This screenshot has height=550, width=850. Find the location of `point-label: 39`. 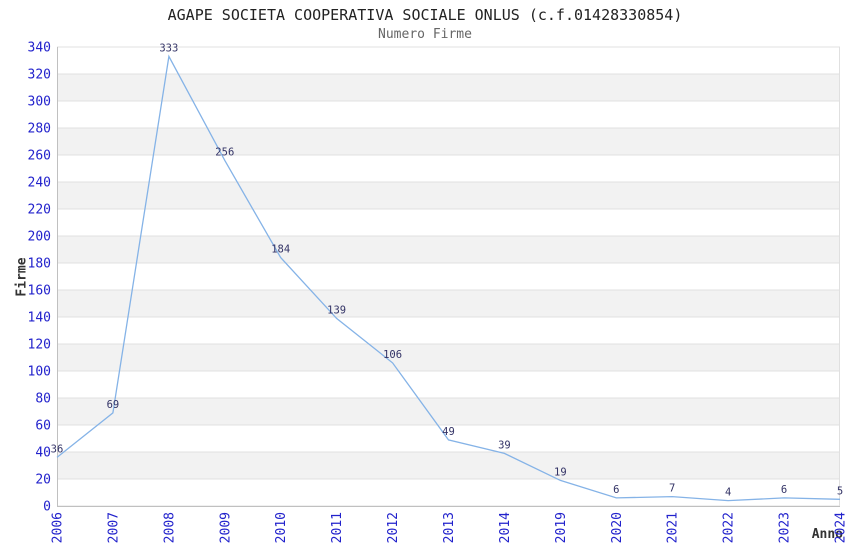

point-label: 39 is located at coordinates (504, 445).